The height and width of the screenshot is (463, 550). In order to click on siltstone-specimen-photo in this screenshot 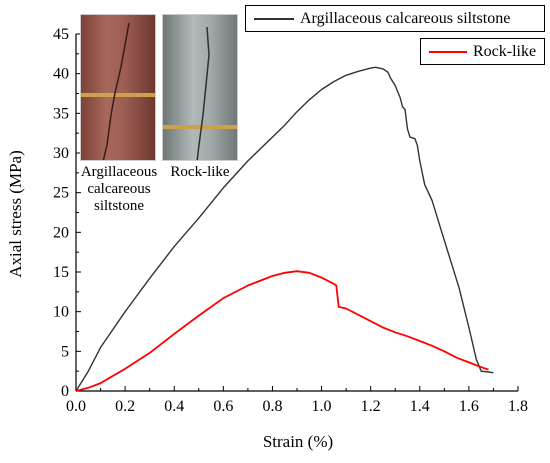, I will do `click(118, 87)`.